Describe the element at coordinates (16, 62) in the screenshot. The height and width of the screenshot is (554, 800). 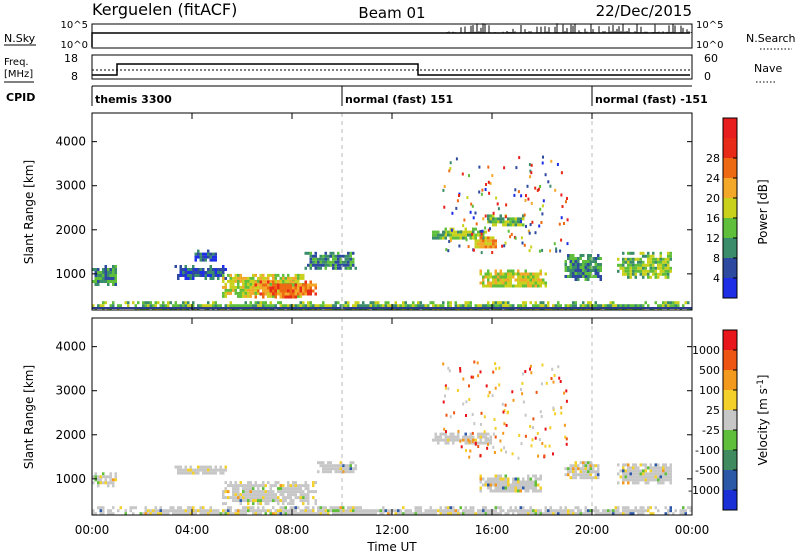
I see `freq-label-line1: Freq.` at that location.